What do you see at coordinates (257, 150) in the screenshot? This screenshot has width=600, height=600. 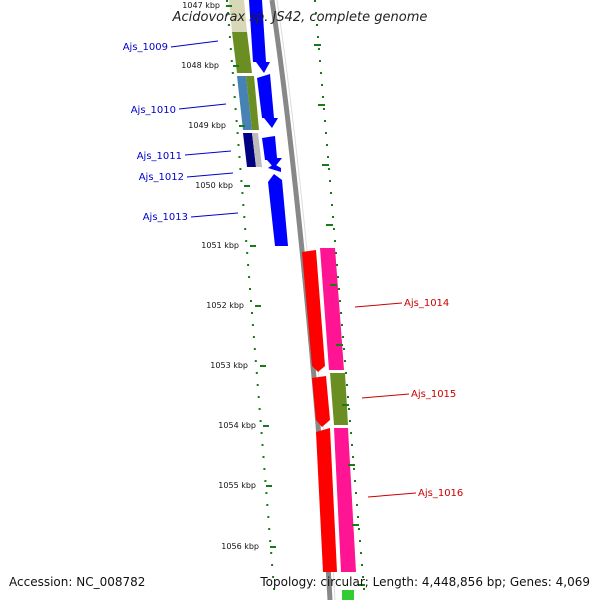 I see `gene-block-grey` at bounding box center [257, 150].